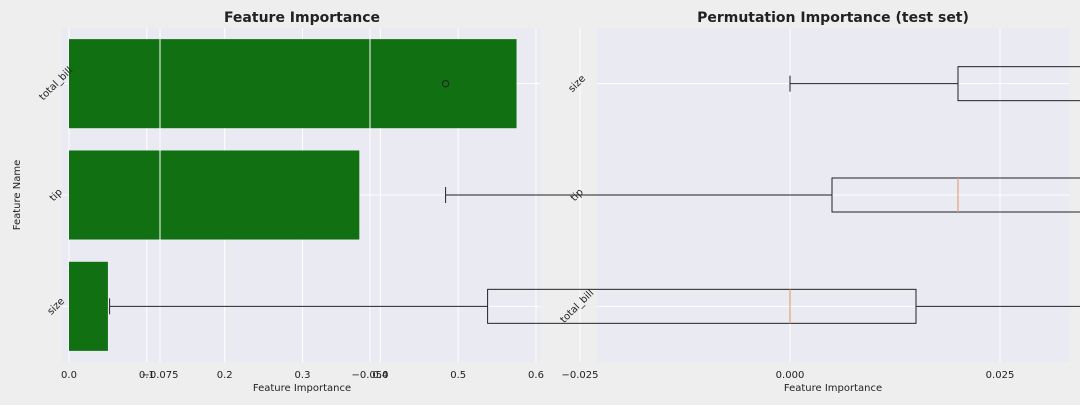  What do you see at coordinates (833, 388) in the screenshot?
I see `permutation-importance-x-axis-label: Feature Importance` at bounding box center [833, 388].